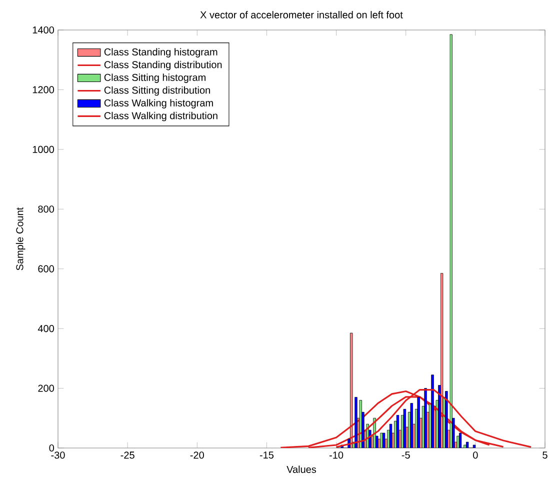 The width and height of the screenshot is (550, 488). What do you see at coordinates (267, 455) in the screenshot?
I see `x-tick-label: -15` at bounding box center [267, 455].